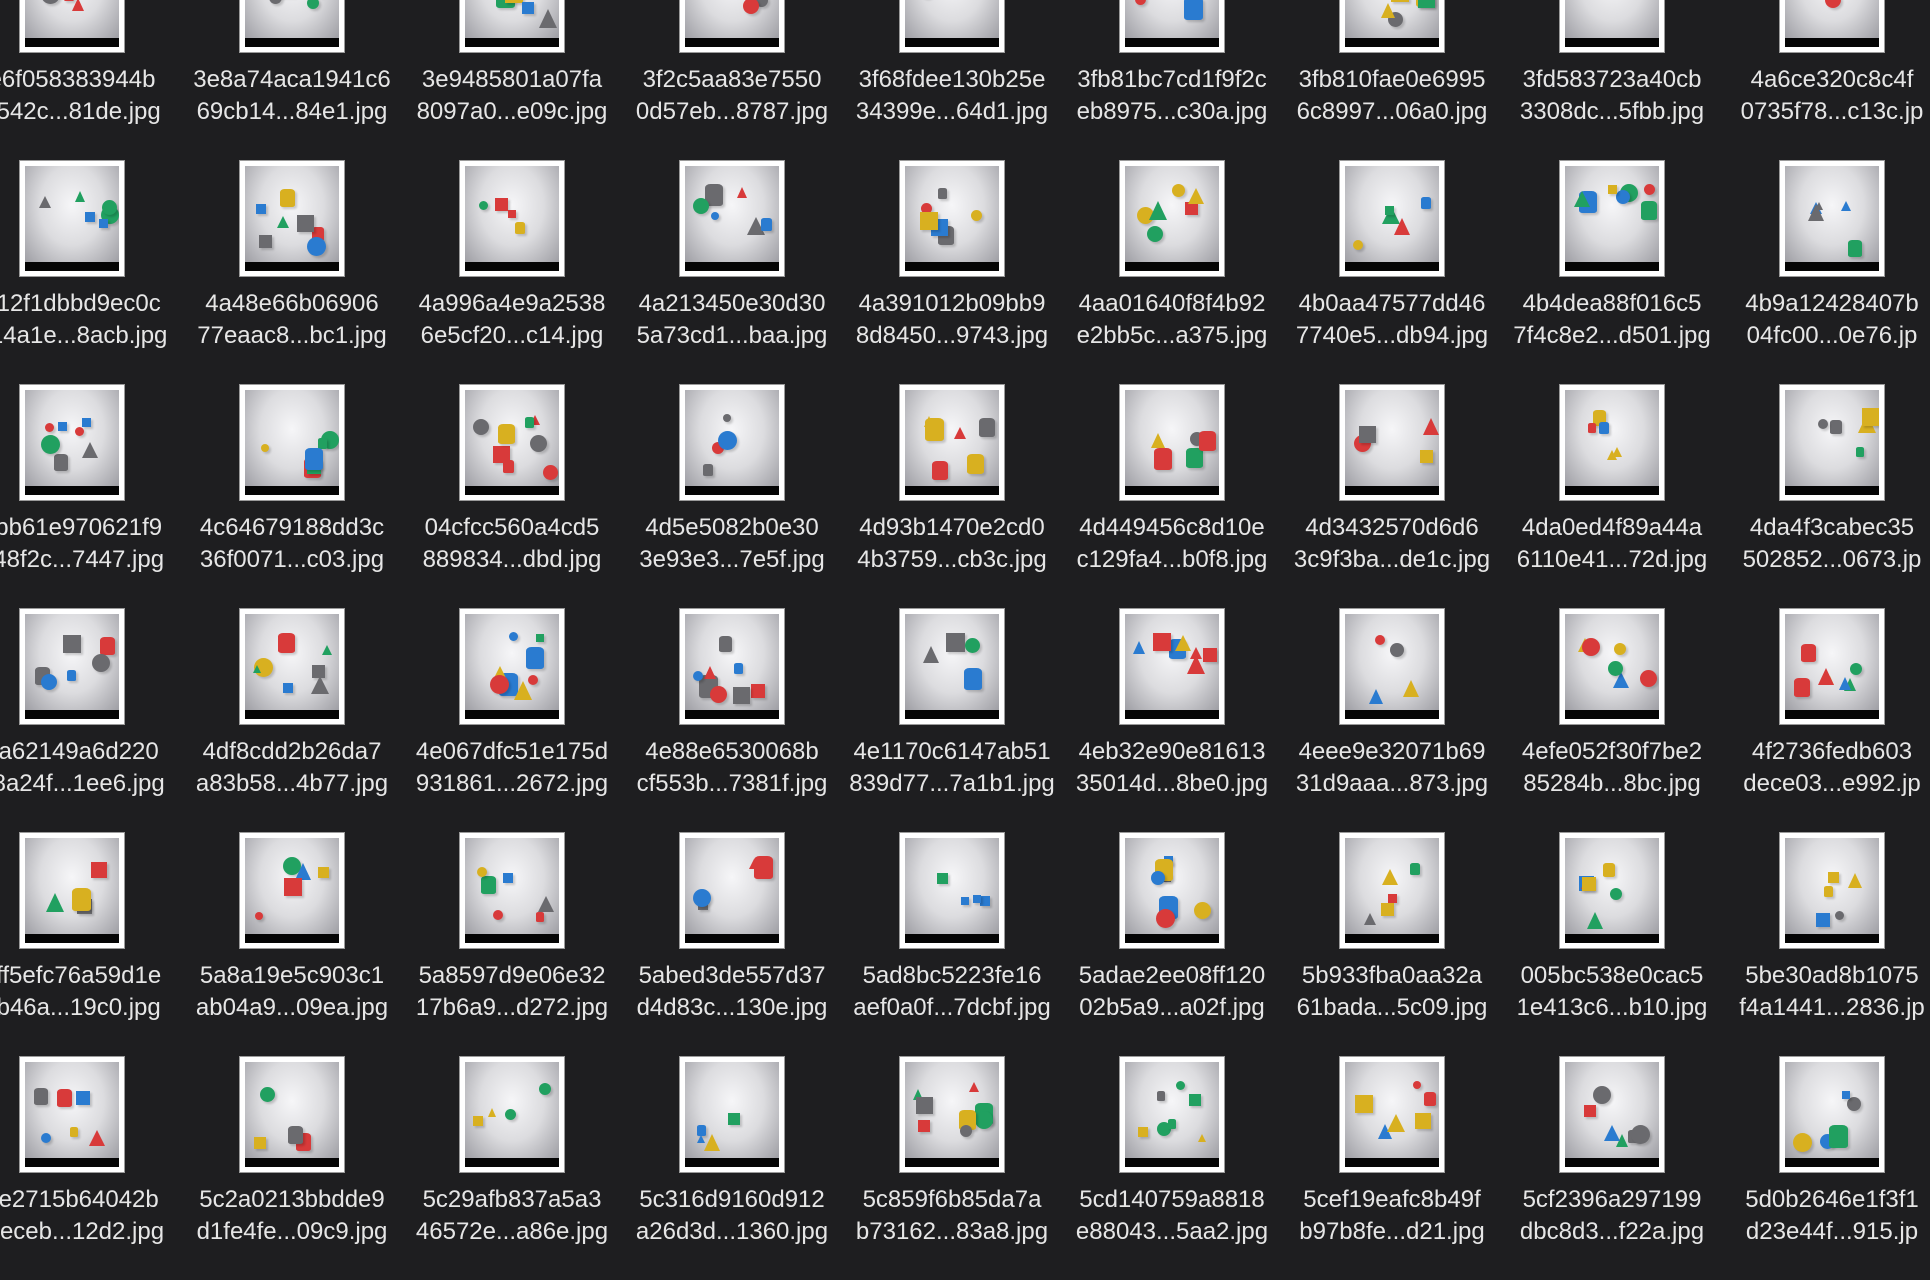 The image size is (1930, 1280). I want to click on file-name-label: 4eb32e90e81613 35014d...8be0.jpg, so click(1172, 768).